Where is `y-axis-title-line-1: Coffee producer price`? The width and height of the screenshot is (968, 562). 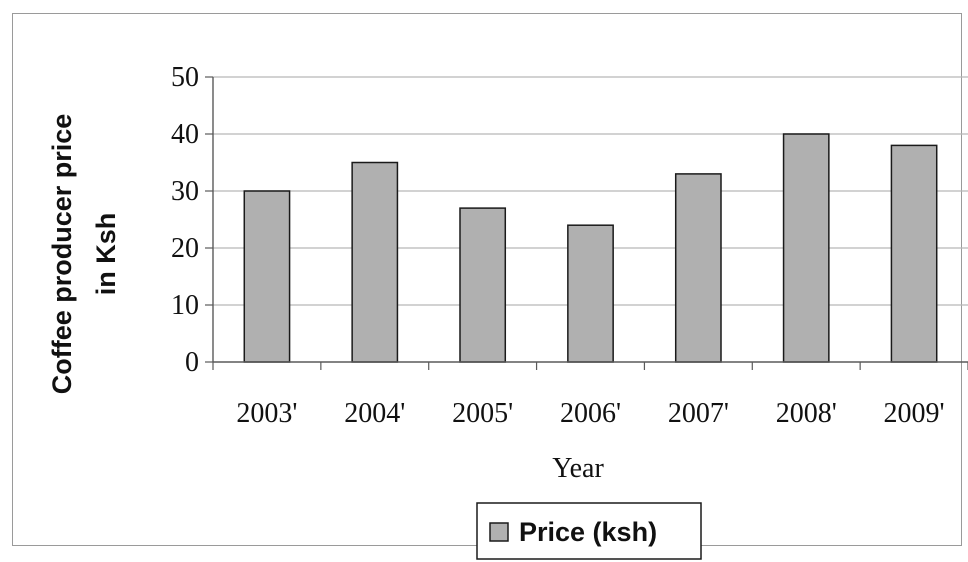 y-axis-title-line-1: Coffee producer price is located at coordinates (62, 254).